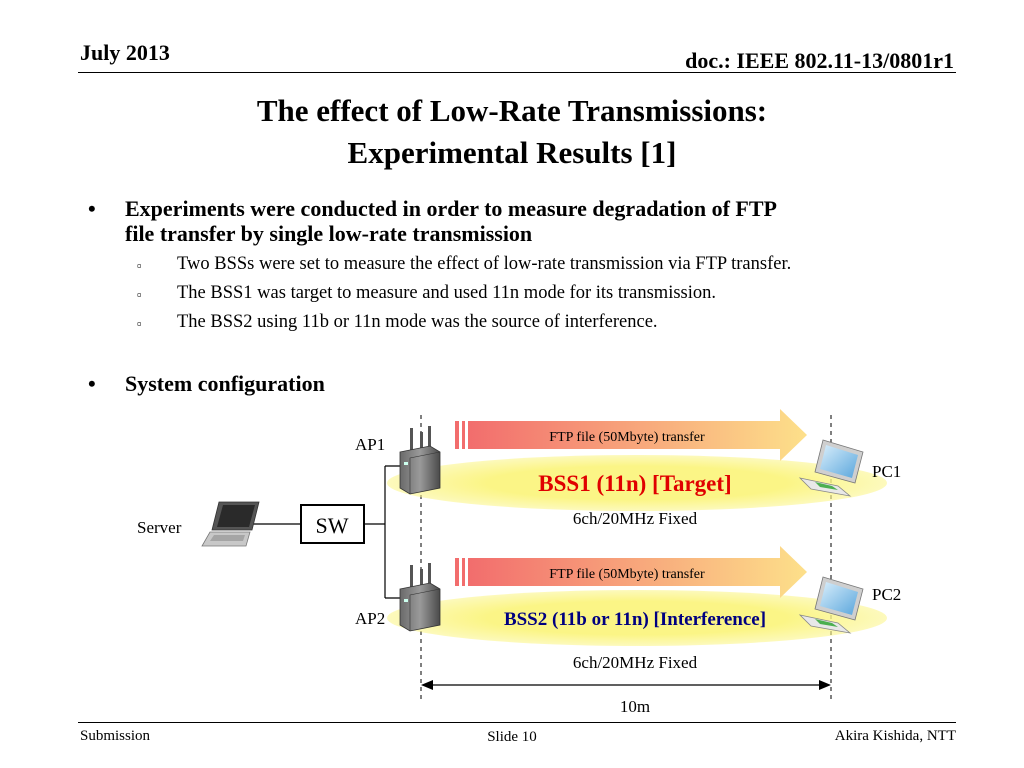  What do you see at coordinates (635, 706) in the screenshot?
I see `distance-label: 10m` at bounding box center [635, 706].